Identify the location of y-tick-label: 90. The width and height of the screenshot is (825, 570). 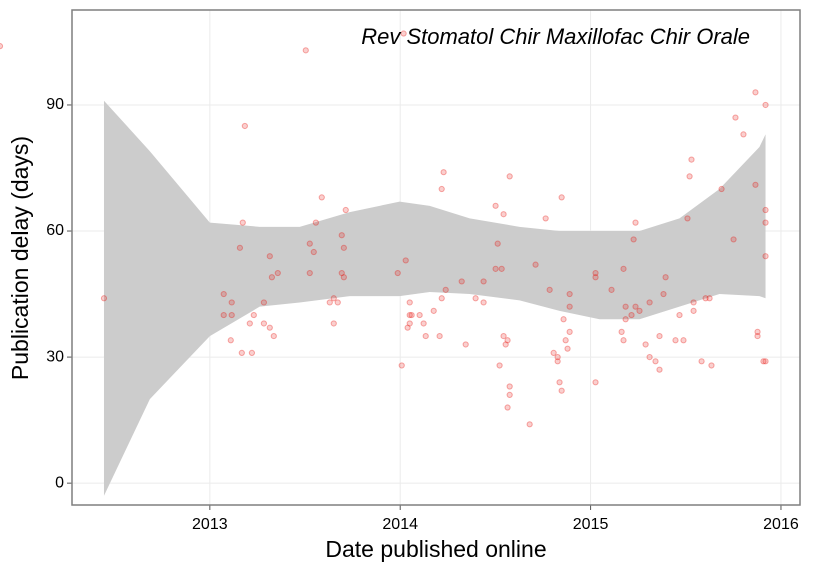
(55, 104).